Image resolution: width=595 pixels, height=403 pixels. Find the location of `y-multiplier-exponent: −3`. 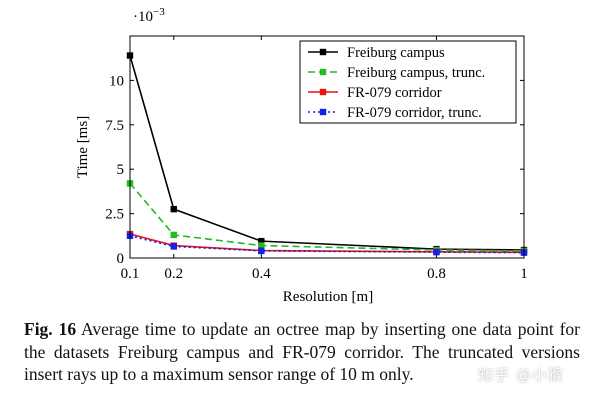

y-multiplier-exponent: −3 is located at coordinates (159, 12).